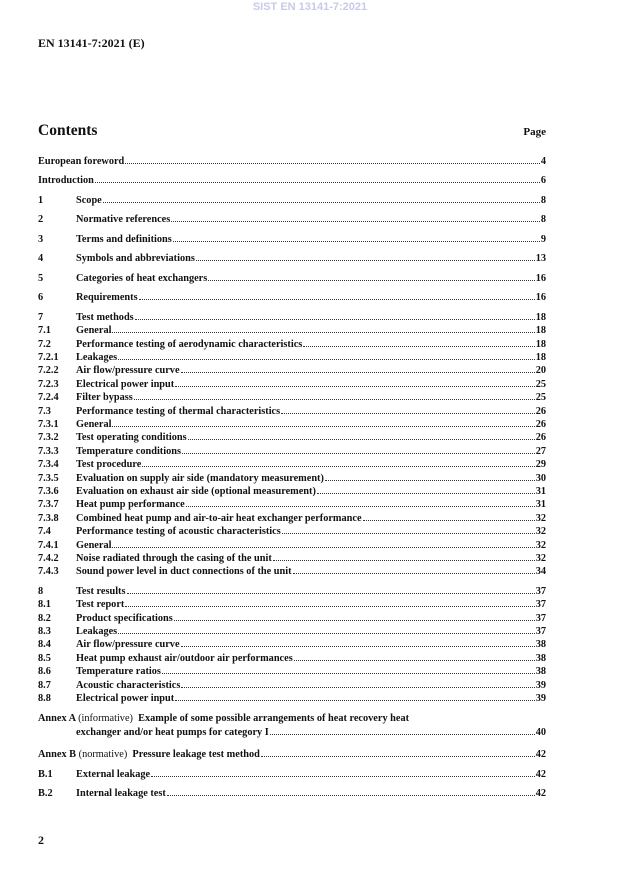  I want to click on page-number: 13, so click(540, 259).